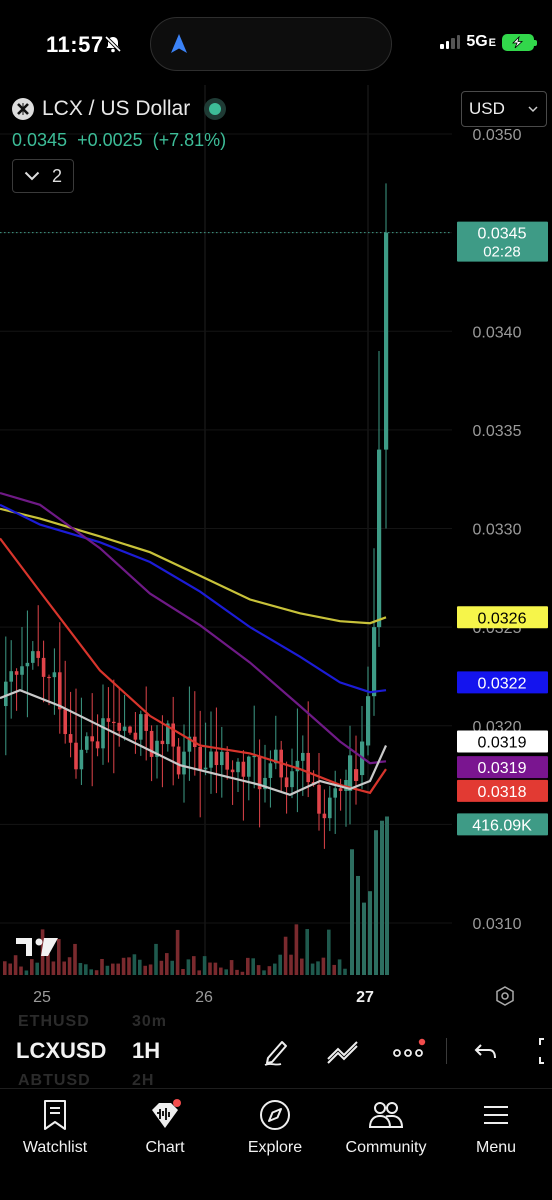 This screenshot has width=552, height=1200. Describe the element at coordinates (275, 1053) in the screenshot. I see `pen-icon` at that location.